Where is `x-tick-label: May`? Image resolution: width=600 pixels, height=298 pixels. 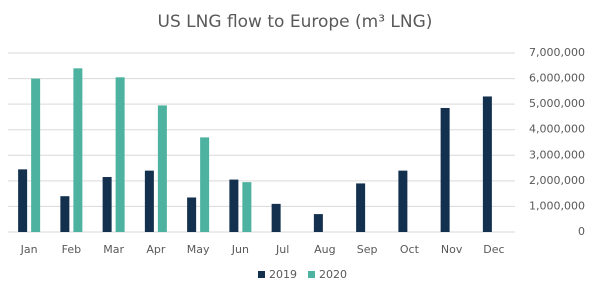 x-tick-label: May is located at coordinates (198, 249).